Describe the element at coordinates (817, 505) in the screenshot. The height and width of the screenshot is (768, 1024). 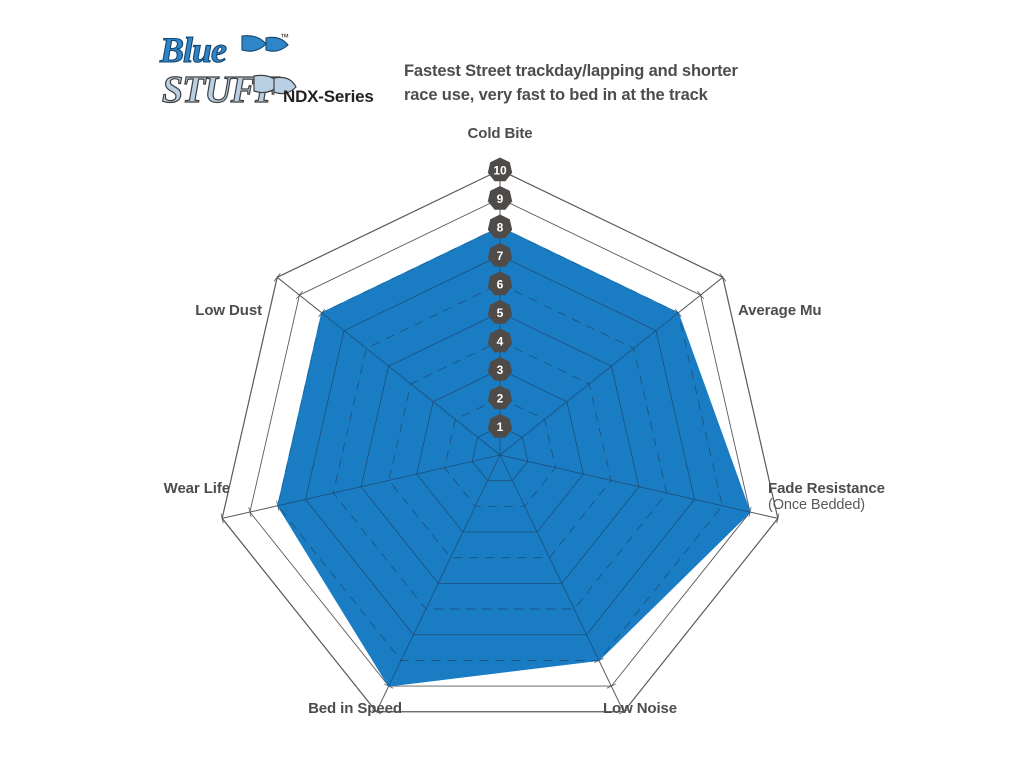
I see `axis-label-sublabel: (Once Bedded)` at that location.